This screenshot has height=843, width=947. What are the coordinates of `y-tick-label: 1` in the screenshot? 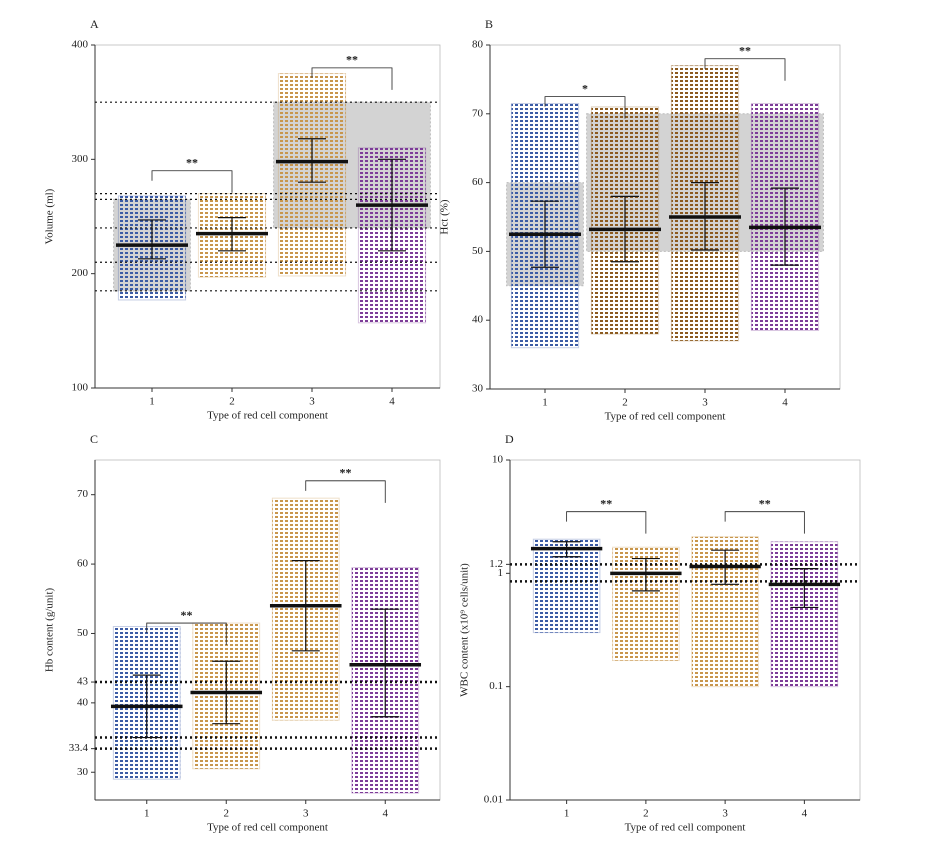 It's located at (501, 573).